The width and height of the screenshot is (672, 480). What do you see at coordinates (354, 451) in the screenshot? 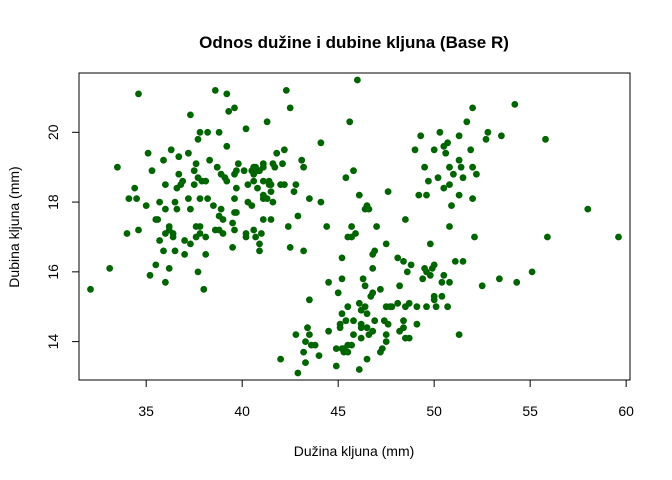
I see `x-axis-label: Dužina kljuna (mm)` at bounding box center [354, 451].